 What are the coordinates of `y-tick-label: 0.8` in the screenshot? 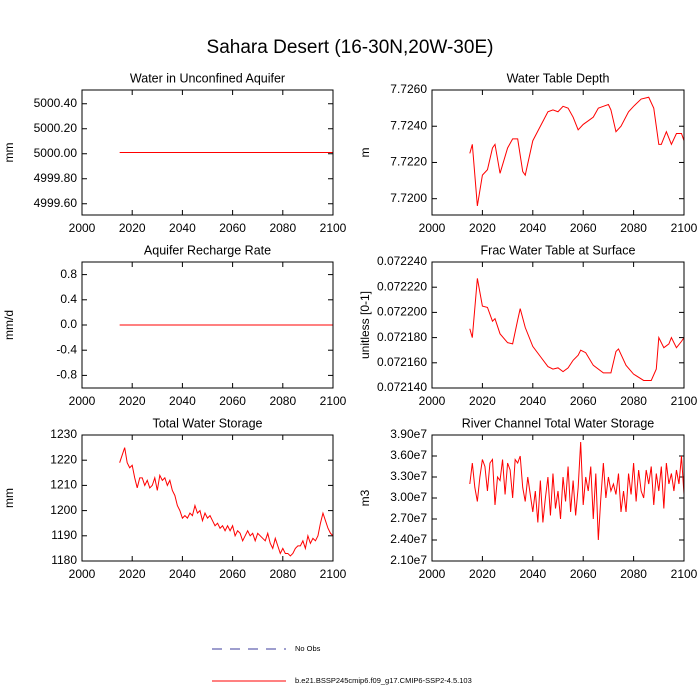 It's located at (68, 274).